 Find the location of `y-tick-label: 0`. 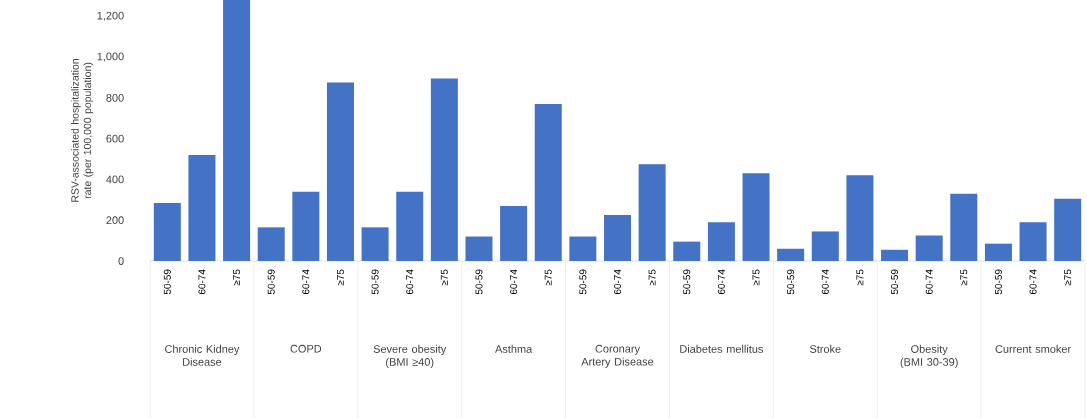

y-tick-label: 0 is located at coordinates (121, 261).